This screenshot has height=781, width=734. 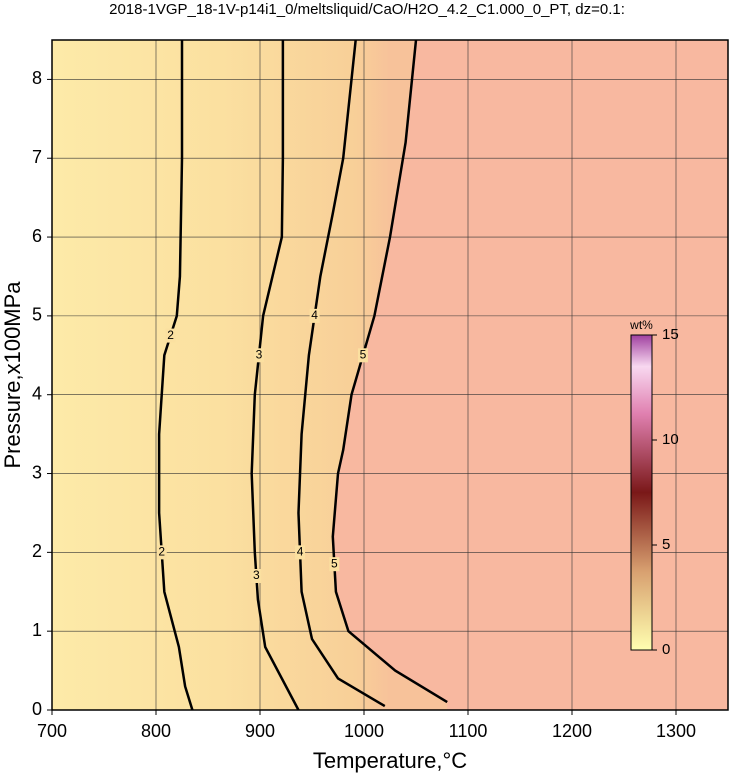 What do you see at coordinates (37, 472) in the screenshot?
I see `y-tick-label: 3` at bounding box center [37, 472].